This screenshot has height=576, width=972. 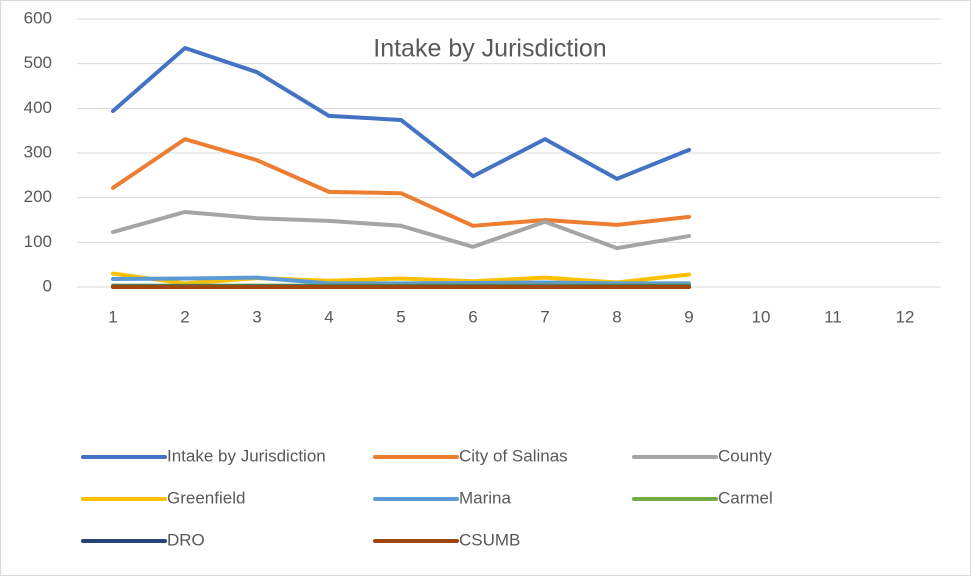 What do you see at coordinates (38, 62) in the screenshot?
I see `y-tick-label: 500` at bounding box center [38, 62].